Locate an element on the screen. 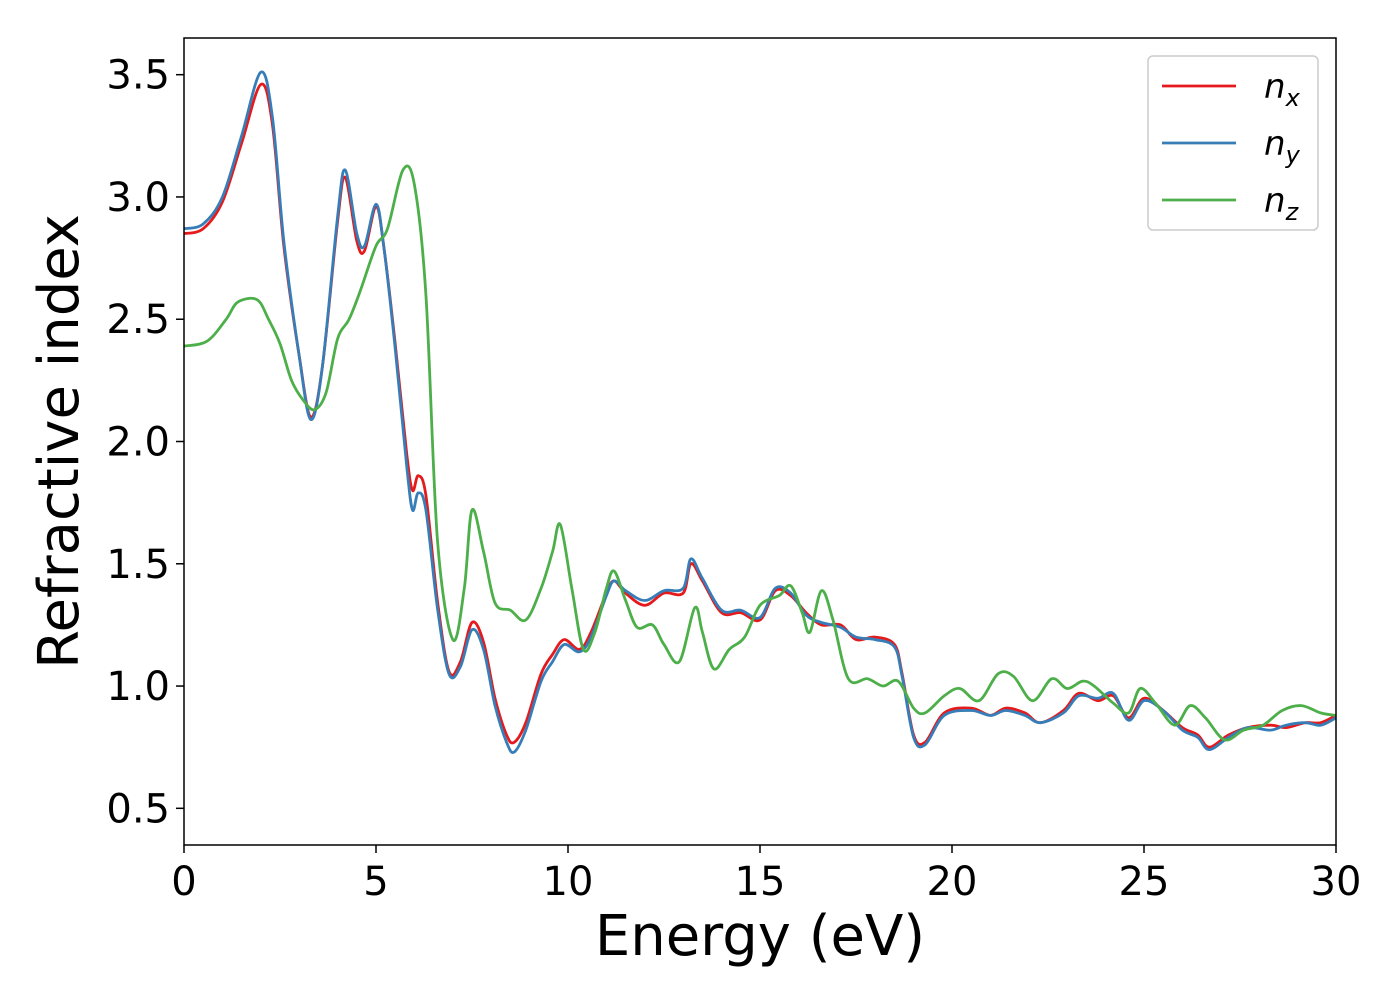 This screenshot has width=1400, height=1000. y-axis-title: Refractive index is located at coordinates (59, 441).